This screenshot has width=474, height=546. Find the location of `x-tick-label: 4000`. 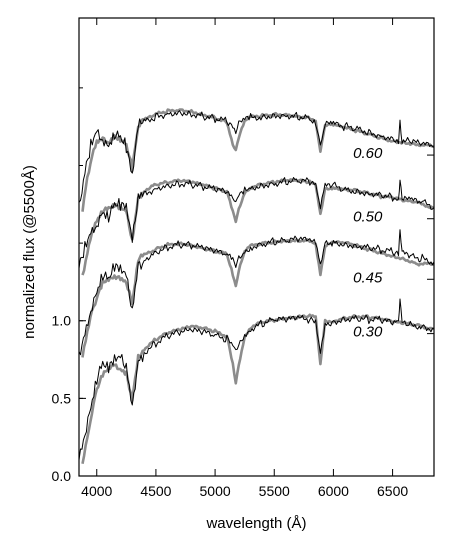

x-tick-label: 4000 is located at coordinates (96, 491).